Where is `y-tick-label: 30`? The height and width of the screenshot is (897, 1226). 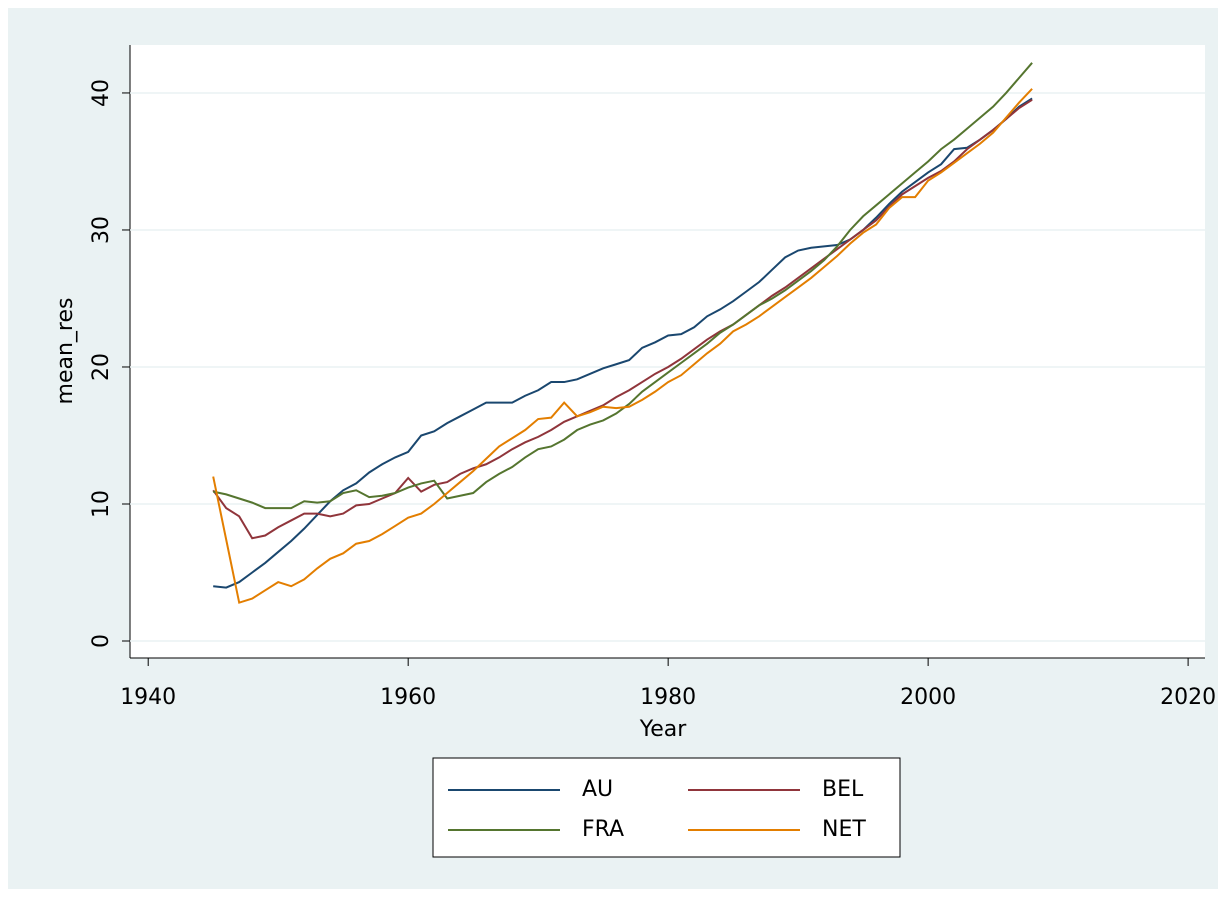
y-tick-label: 30 is located at coordinates (101, 230).